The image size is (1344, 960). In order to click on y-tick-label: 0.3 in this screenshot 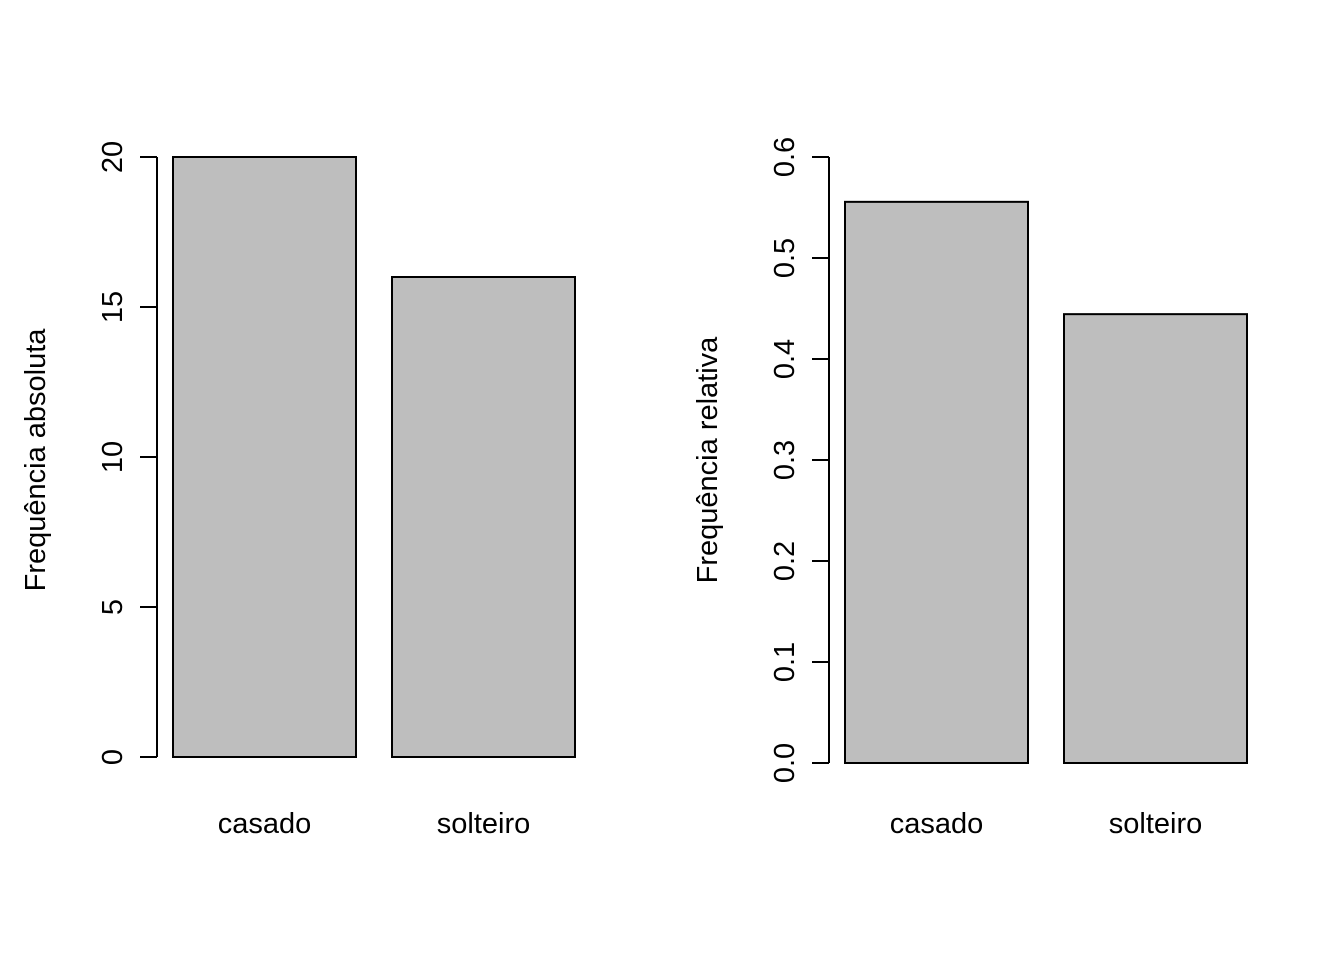, I will do `click(785, 460)`.